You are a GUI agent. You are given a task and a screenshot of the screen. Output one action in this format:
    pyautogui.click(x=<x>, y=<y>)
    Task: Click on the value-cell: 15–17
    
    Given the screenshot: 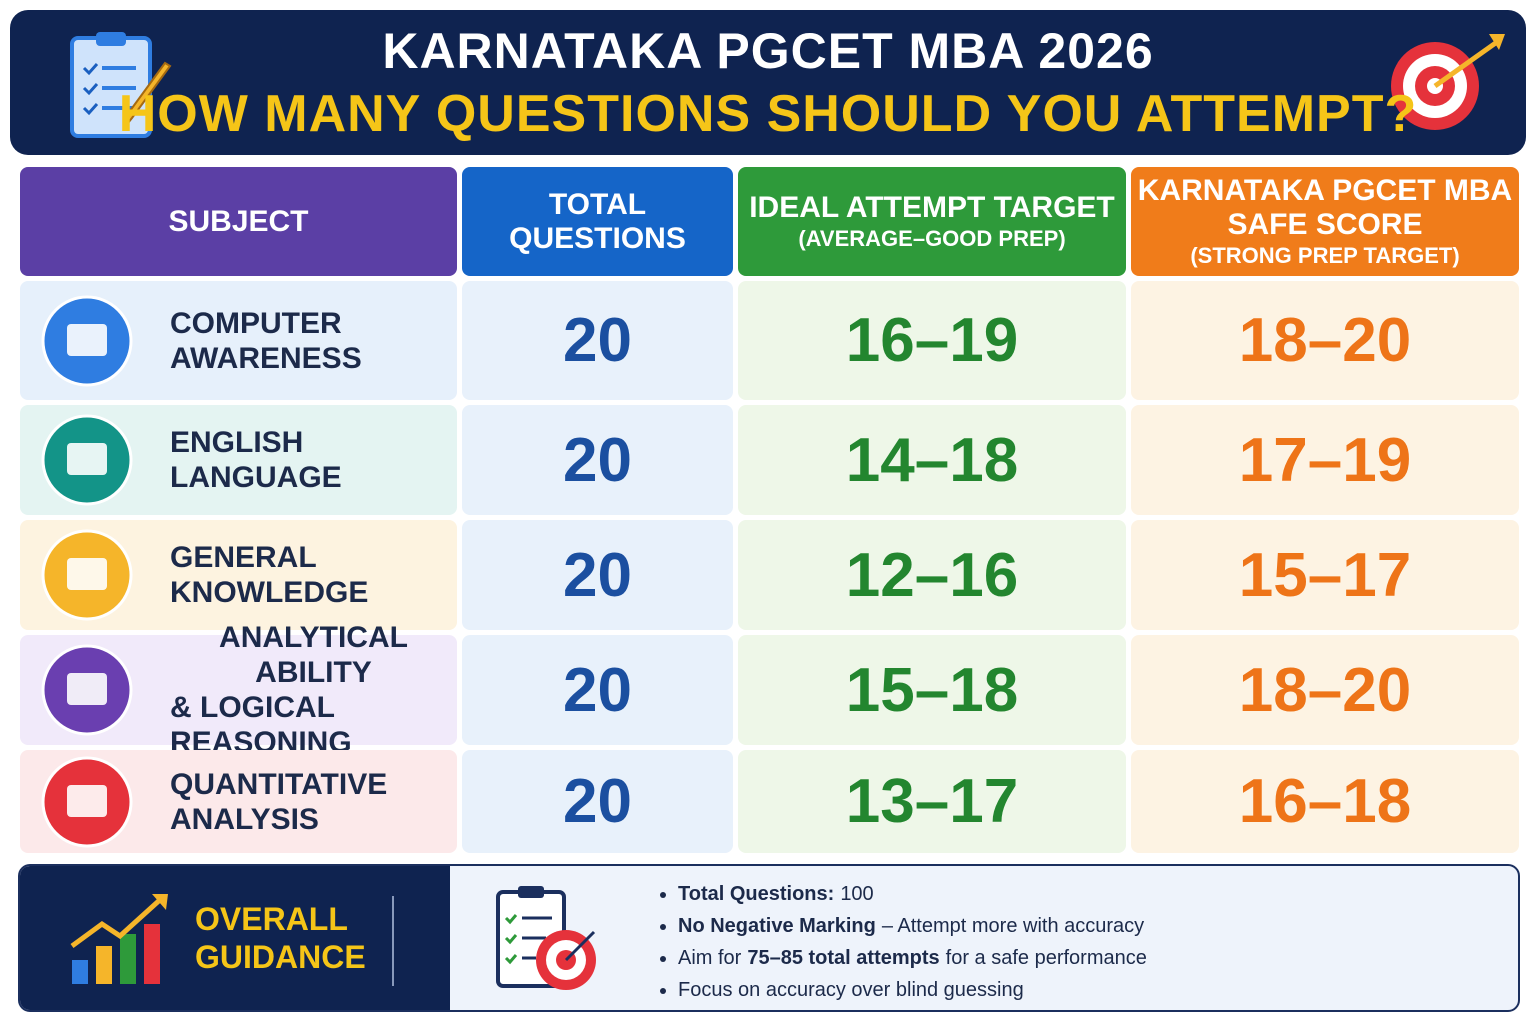 What is the action you would take?
    pyautogui.click(x=1325, y=575)
    